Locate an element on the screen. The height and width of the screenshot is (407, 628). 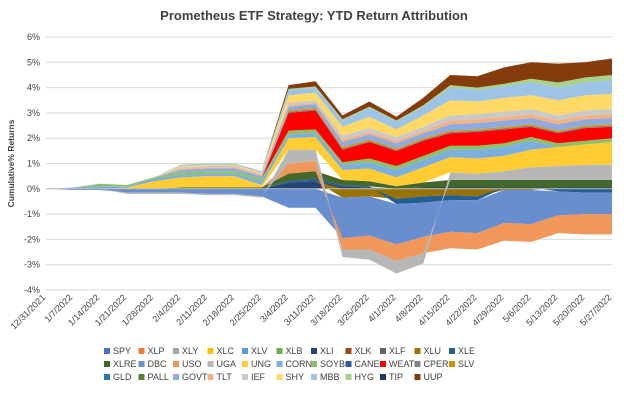
legend-label: GLD is located at coordinates (122, 377).